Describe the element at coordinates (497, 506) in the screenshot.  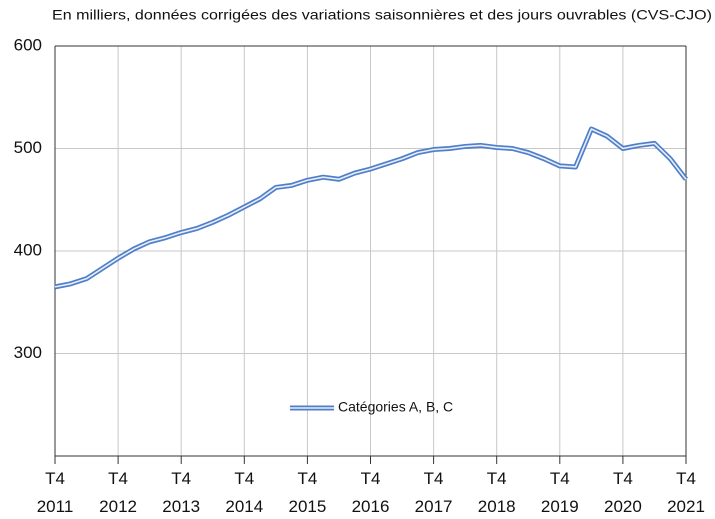
I see `x-tick-label-line: 2018` at that location.